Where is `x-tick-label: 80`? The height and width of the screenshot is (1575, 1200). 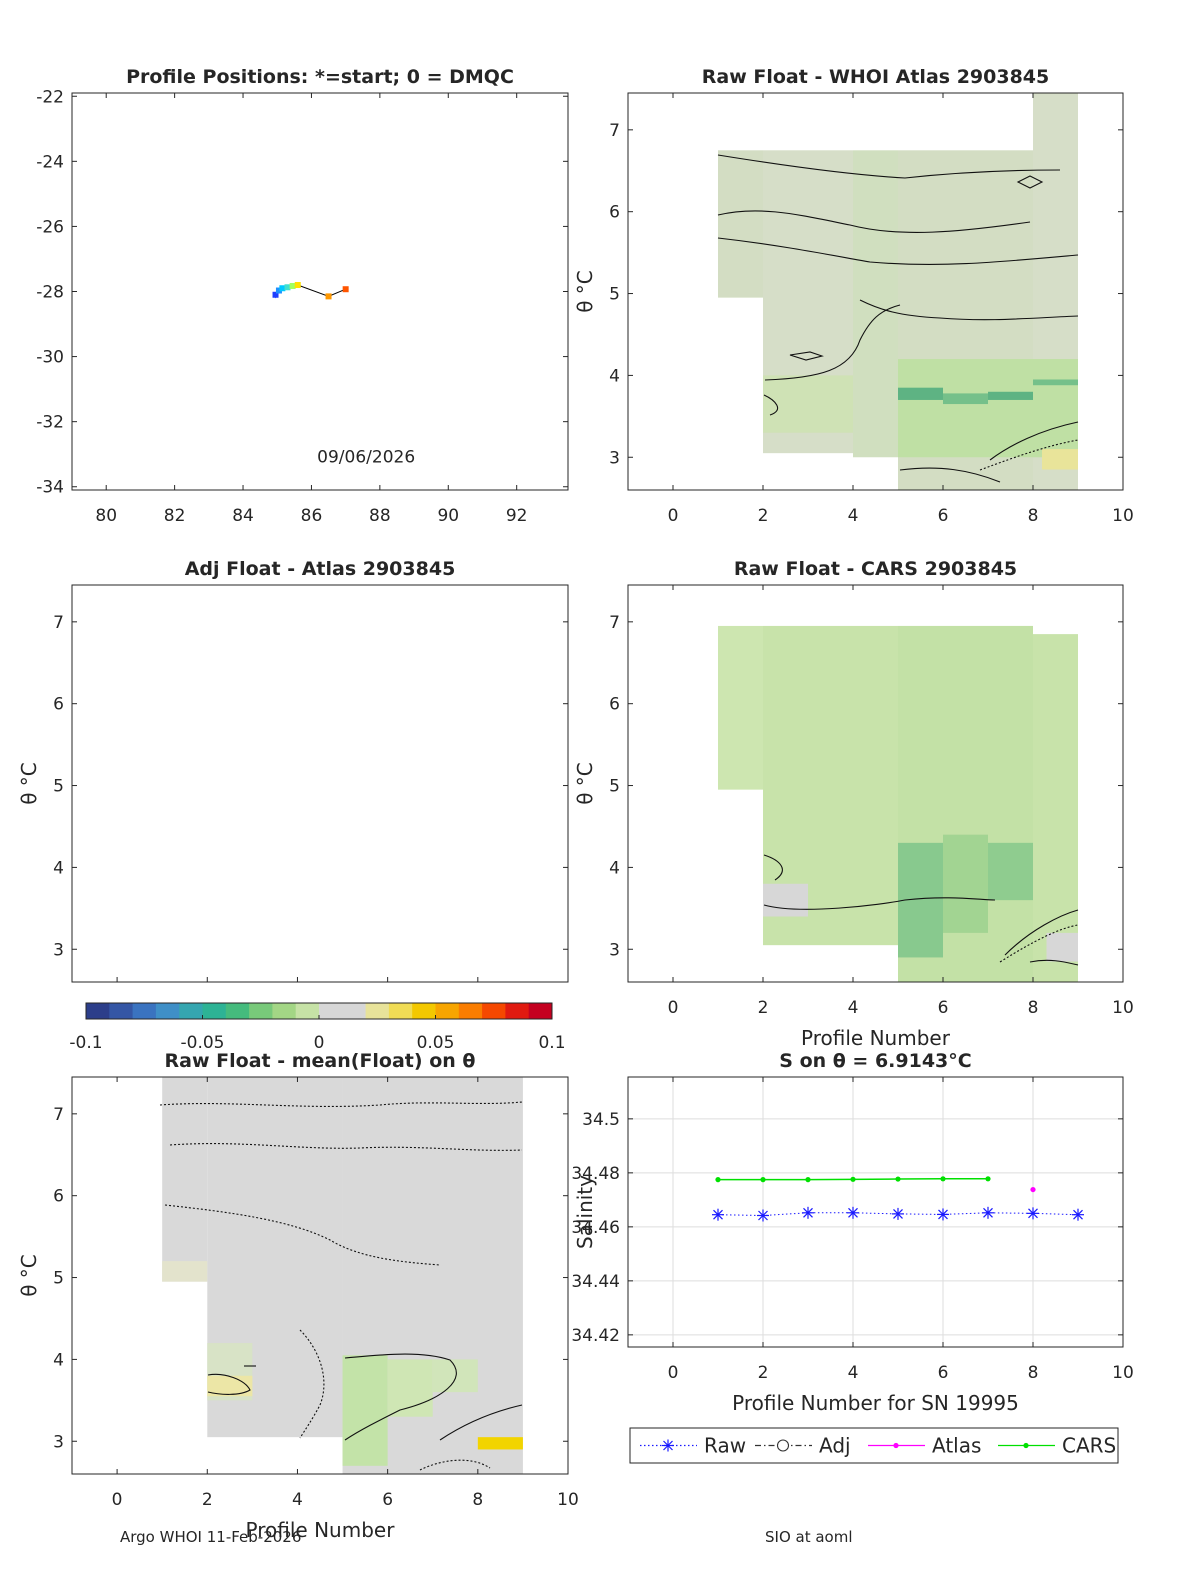 x-tick-label: 80 is located at coordinates (106, 516).